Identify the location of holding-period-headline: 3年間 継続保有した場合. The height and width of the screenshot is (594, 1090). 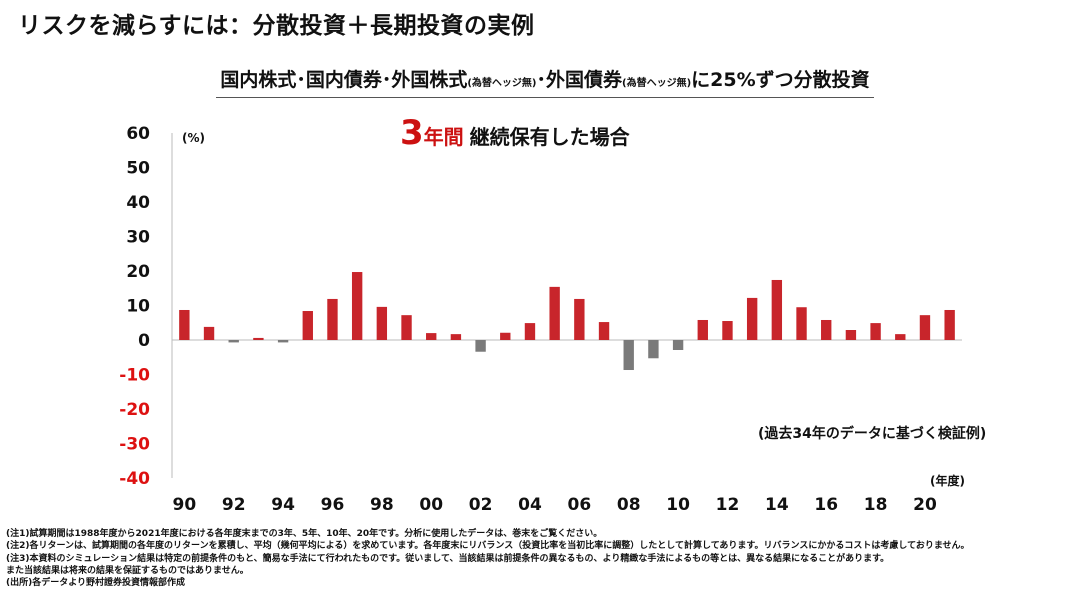
(515, 133).